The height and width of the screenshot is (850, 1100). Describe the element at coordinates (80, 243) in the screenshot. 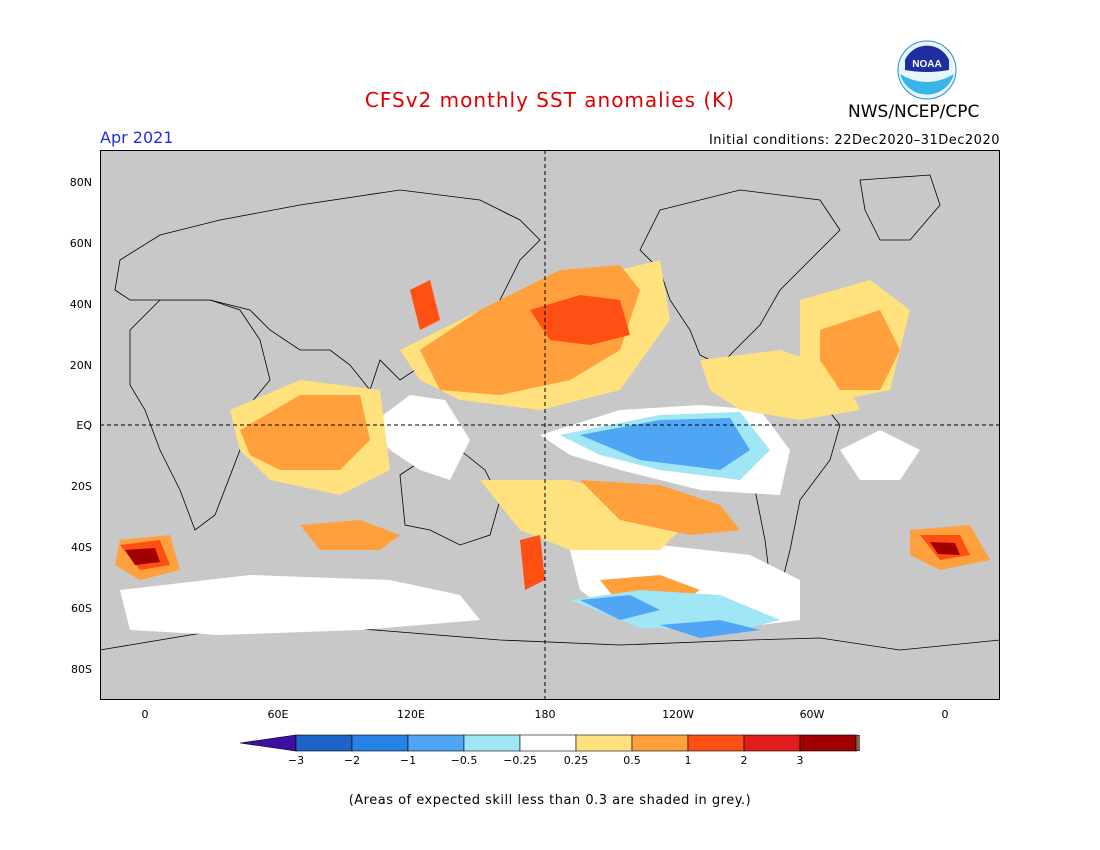

I see `latitude-label: 60N` at that location.